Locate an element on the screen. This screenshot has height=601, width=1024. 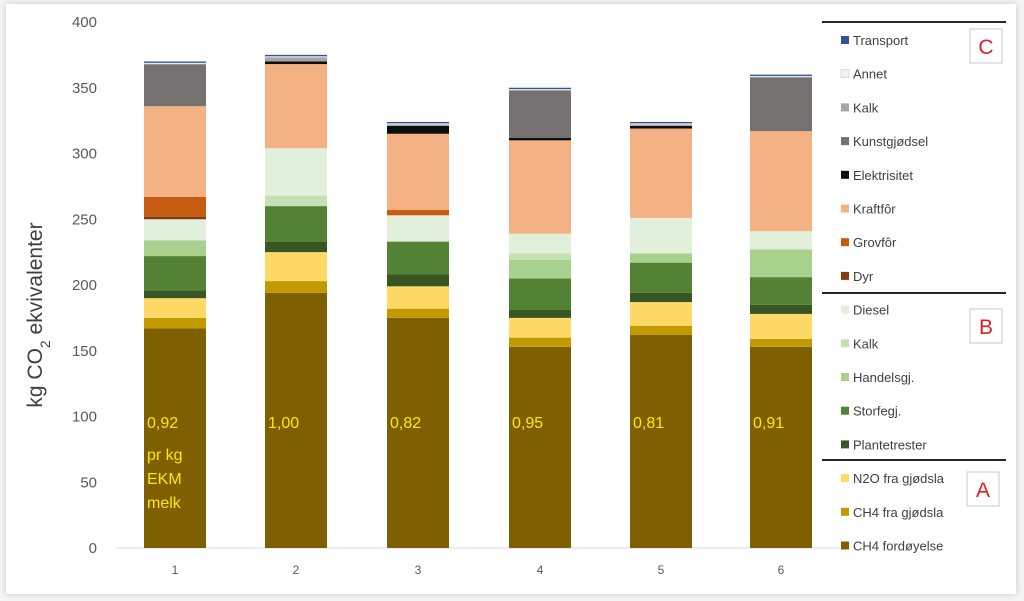
legend-label: Annet is located at coordinates (870, 74).